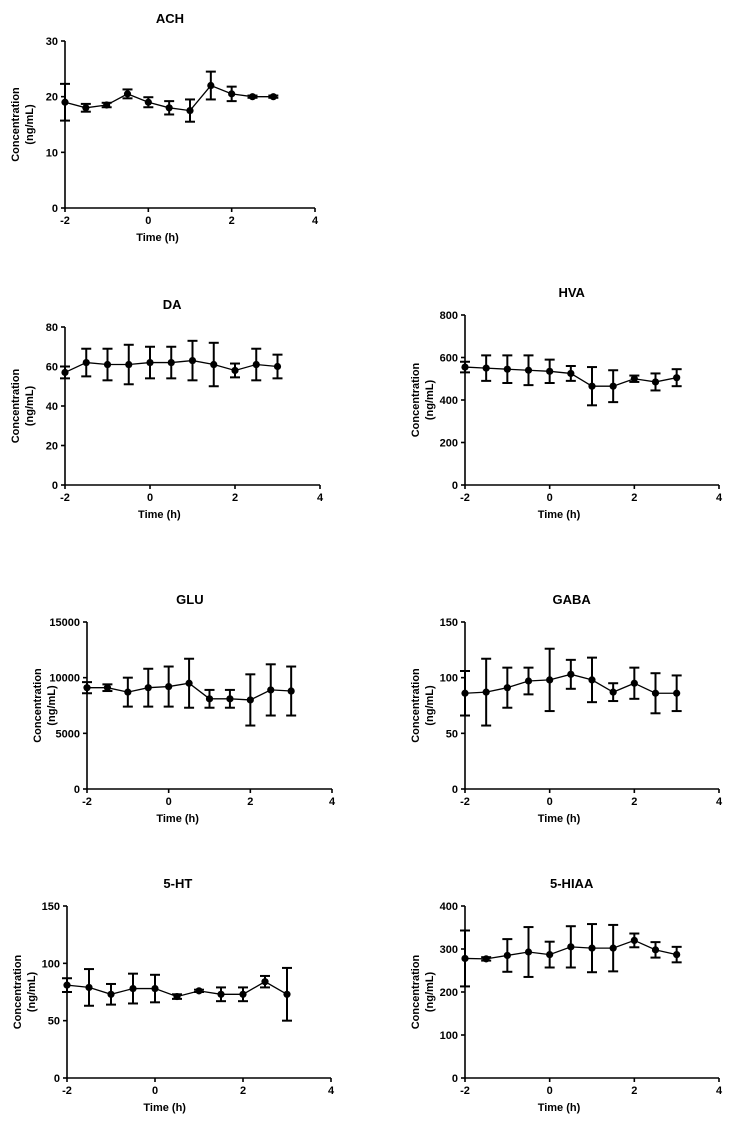 Image resolution: width=737 pixels, height=1124 pixels. What do you see at coordinates (572, 599) in the screenshot?
I see `chart-title: GABA` at bounding box center [572, 599].